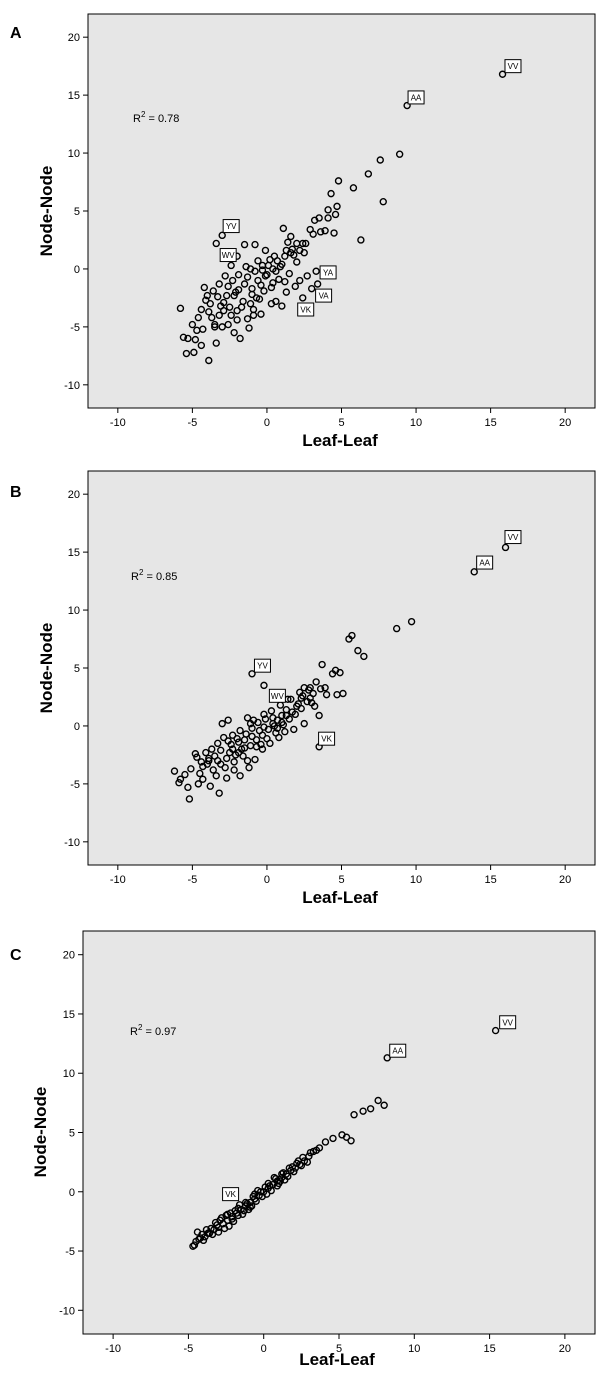 This screenshot has width=600, height=1374. Describe the element at coordinates (69, 1015) in the screenshot. I see `y-tick-label: 15` at that location.